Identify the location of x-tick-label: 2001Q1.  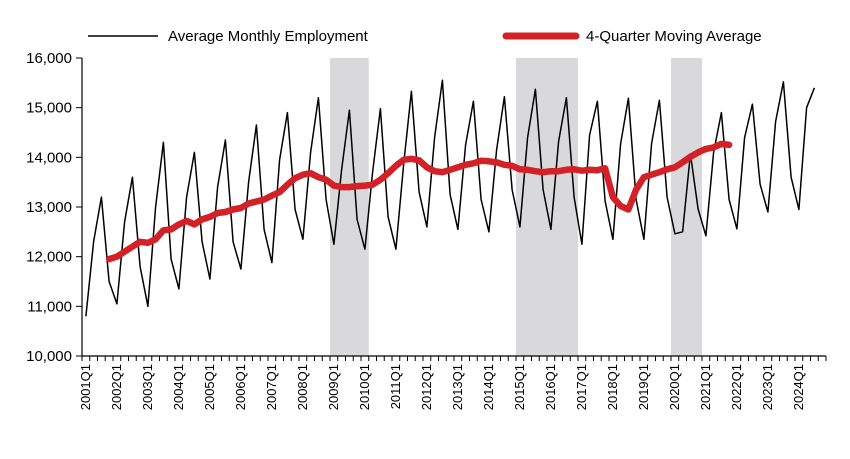
(85, 387).